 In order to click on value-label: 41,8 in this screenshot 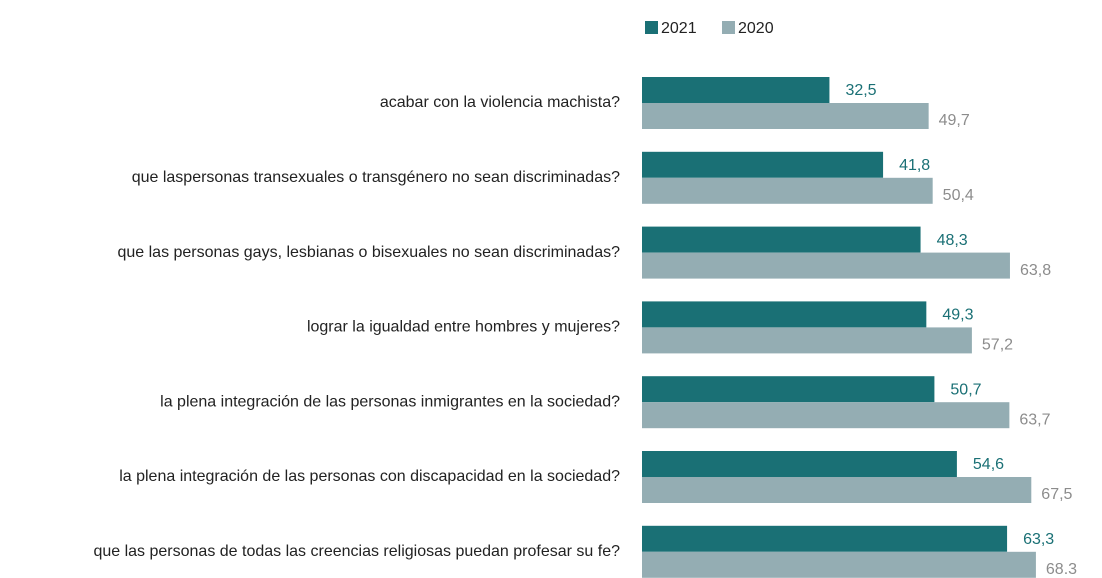, I will do `click(914, 165)`.